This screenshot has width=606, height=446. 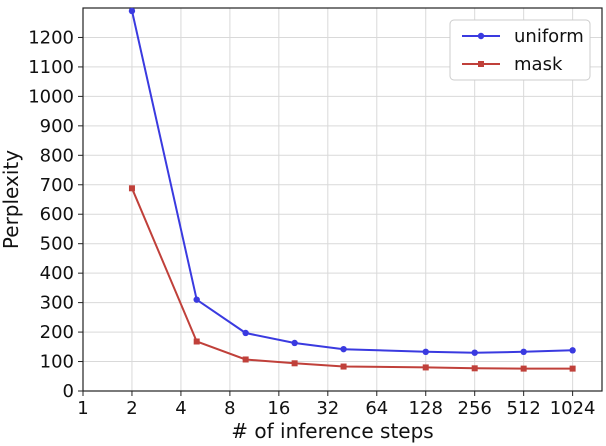 What do you see at coordinates (51, 96) in the screenshot?
I see `y-tick-label-1000: 1000` at bounding box center [51, 96].